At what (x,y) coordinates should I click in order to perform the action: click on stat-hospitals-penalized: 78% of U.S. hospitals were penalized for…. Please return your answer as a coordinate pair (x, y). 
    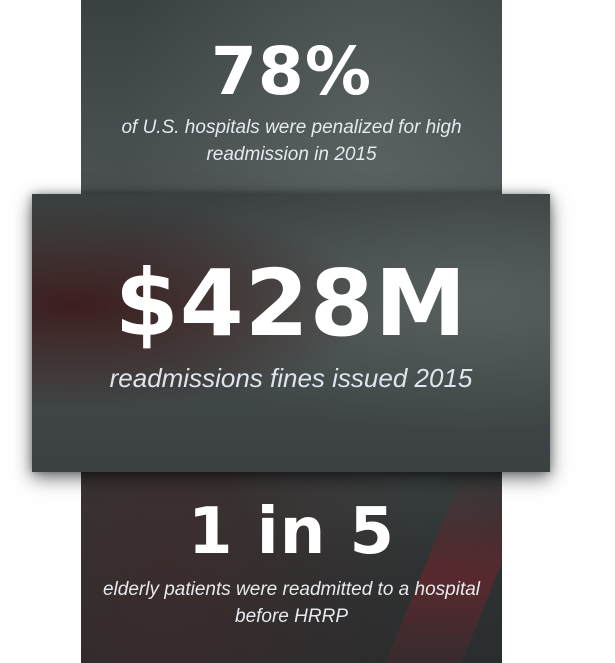
    Looking at the image, I should click on (291, 99).